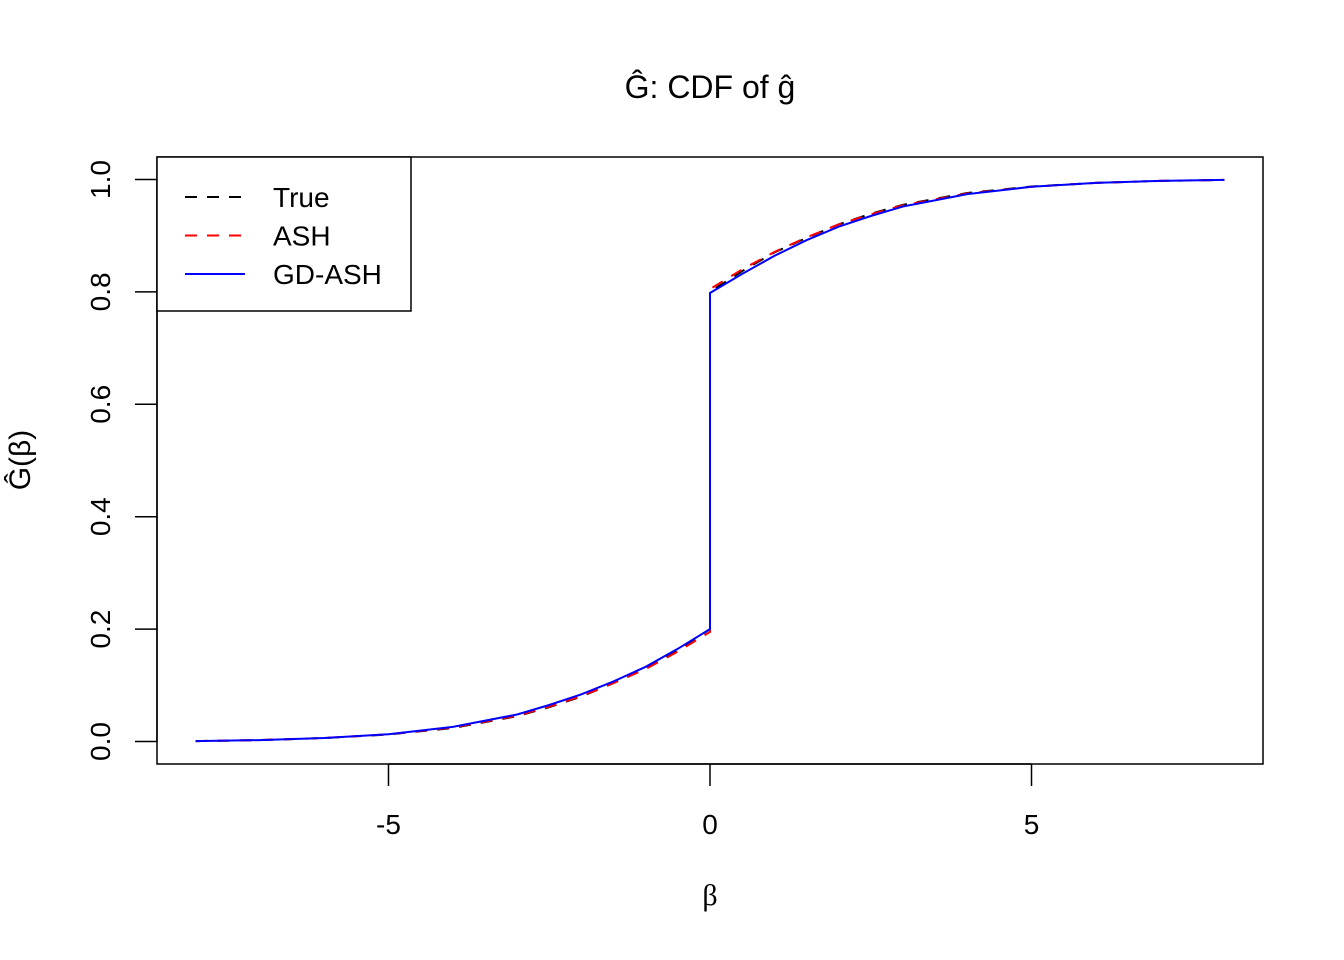 This screenshot has width=1344, height=960. What do you see at coordinates (100, 741) in the screenshot?
I see `y-tick-label: 0.0` at bounding box center [100, 741].